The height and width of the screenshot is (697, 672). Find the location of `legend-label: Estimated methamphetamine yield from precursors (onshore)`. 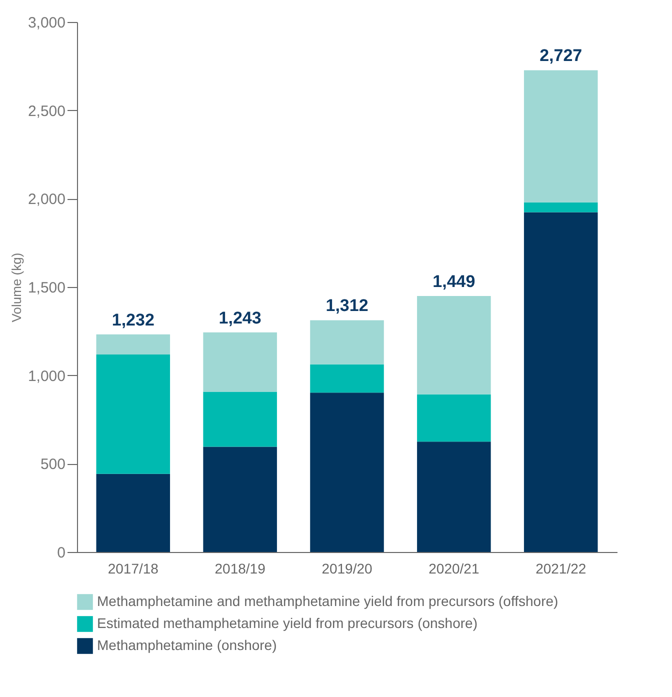

legend-label: Estimated methamphetamine yield from precursors (onshore) is located at coordinates (287, 623).